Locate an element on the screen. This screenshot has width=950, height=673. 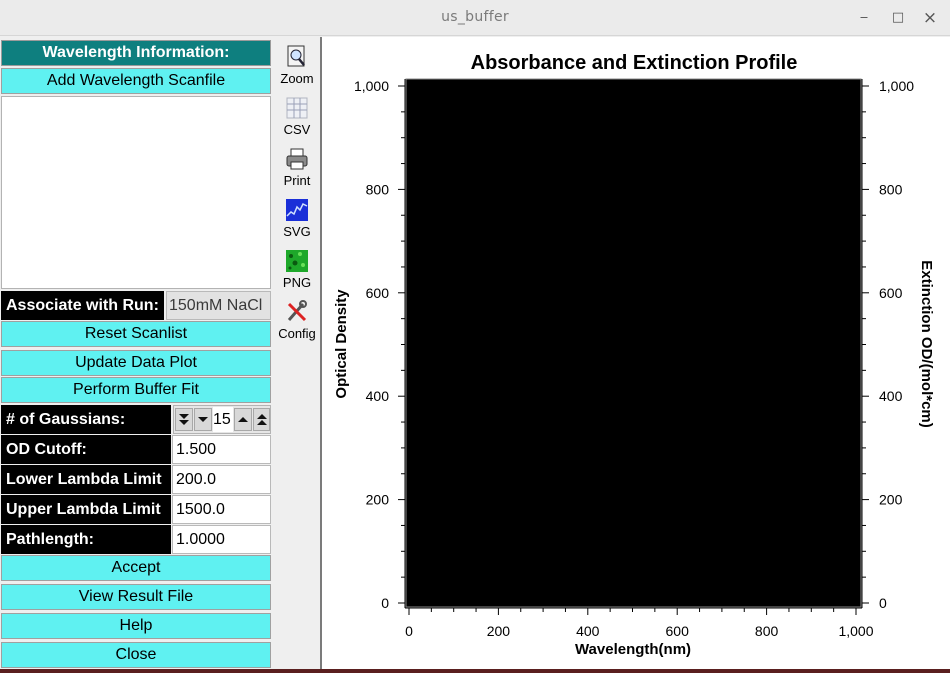
bottom-border is located at coordinates (475, 671).